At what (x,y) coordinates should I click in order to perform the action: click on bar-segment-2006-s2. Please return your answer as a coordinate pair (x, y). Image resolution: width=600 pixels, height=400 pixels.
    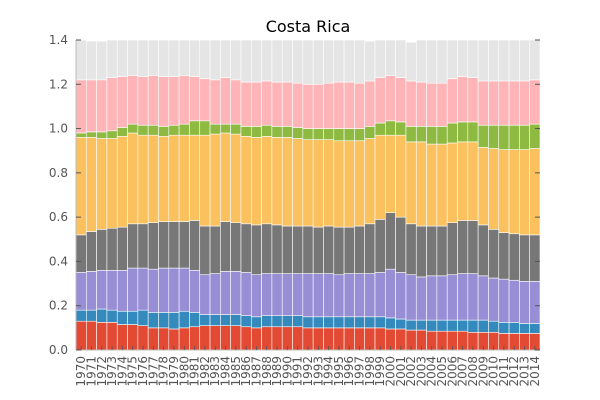
    Looking at the image, I should click on (452, 297).